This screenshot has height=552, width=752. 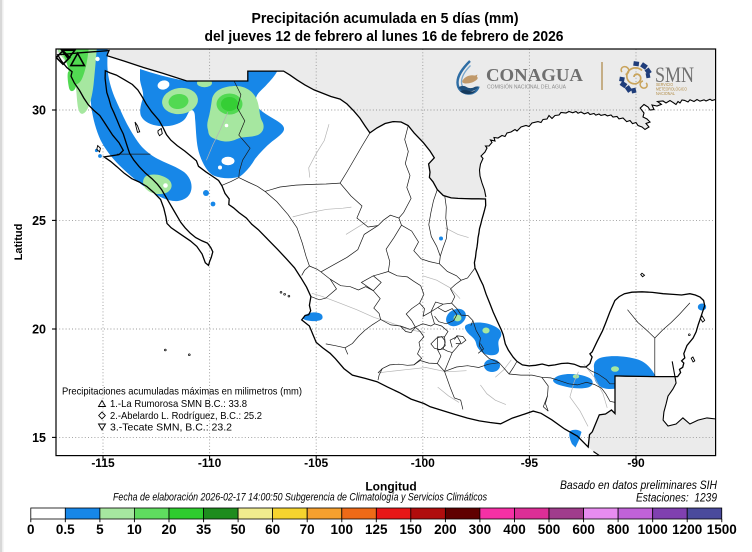 I want to click on svg-text: 150, so click(x=411, y=529).